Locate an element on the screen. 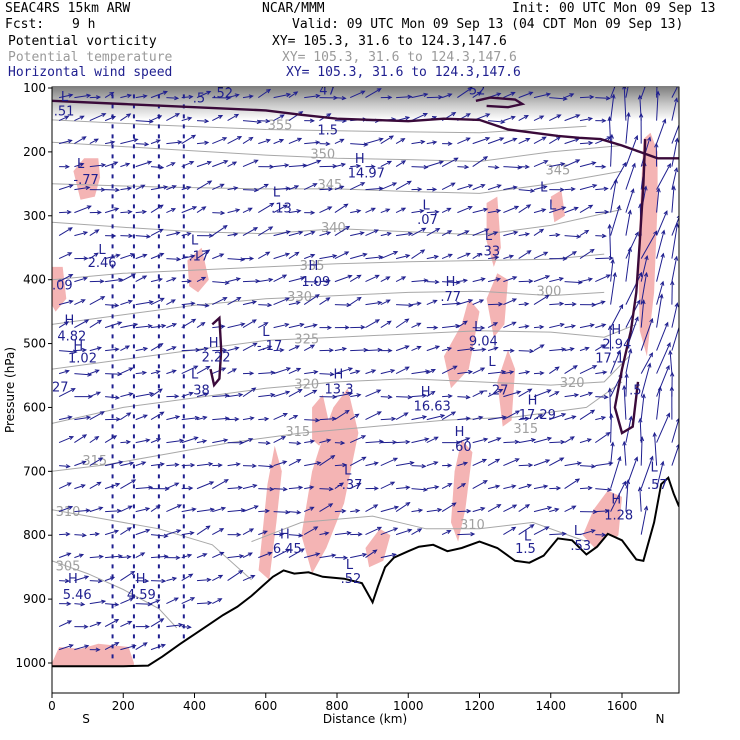 This screenshot has width=740, height=740. extrema-label: 2.46 is located at coordinates (102, 263).